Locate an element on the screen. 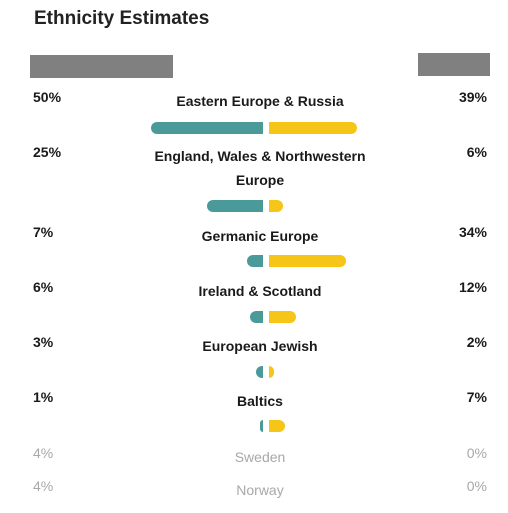 The height and width of the screenshot is (513, 508). left-percent: 50% is located at coordinates (47, 97).